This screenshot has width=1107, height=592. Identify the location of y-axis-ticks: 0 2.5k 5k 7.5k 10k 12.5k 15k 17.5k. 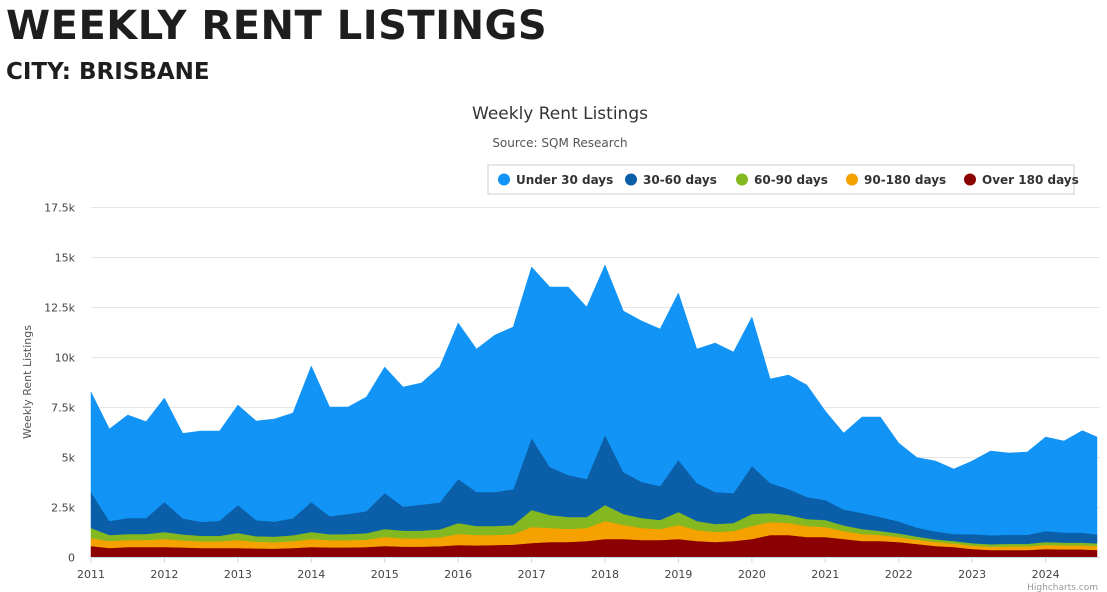
(59, 383).